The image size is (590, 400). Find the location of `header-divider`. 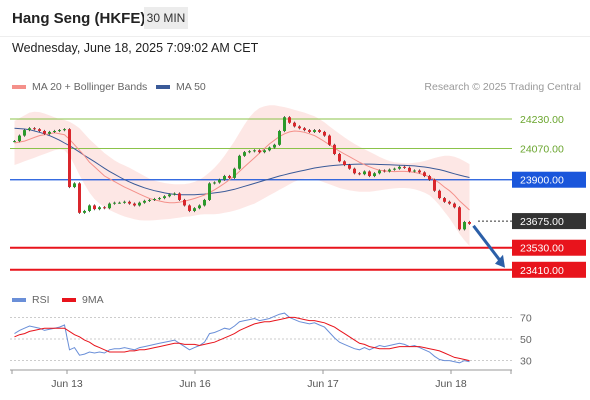

header-divider is located at coordinates (295, 36).